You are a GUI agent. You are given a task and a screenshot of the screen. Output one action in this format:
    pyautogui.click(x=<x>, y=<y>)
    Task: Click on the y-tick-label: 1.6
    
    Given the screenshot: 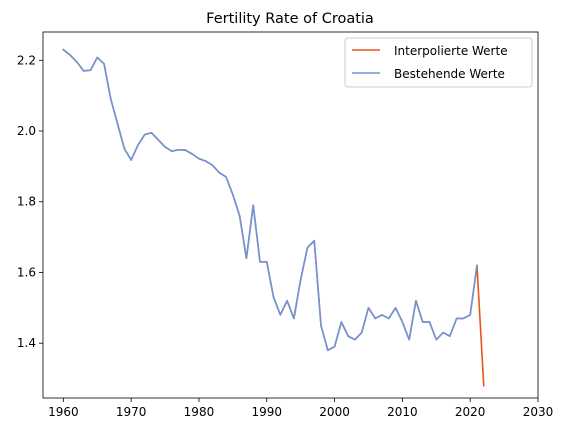 What is the action you would take?
    pyautogui.click(x=26, y=272)
    